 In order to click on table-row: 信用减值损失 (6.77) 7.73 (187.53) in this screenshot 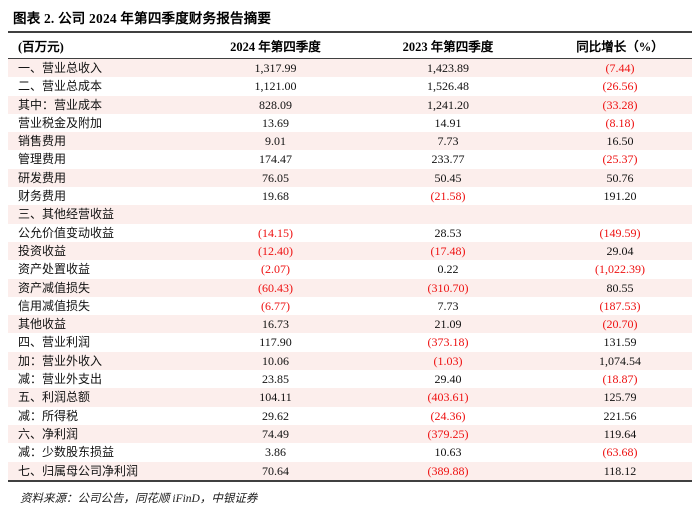, I will do `click(350, 306)`.